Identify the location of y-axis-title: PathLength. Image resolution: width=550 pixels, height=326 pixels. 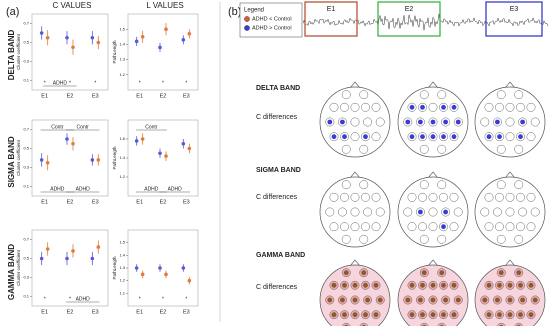
(114, 52).